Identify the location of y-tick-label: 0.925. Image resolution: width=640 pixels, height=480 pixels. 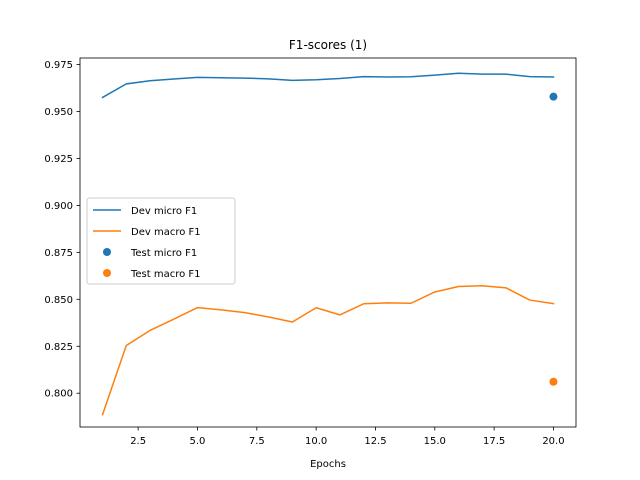
(58, 159).